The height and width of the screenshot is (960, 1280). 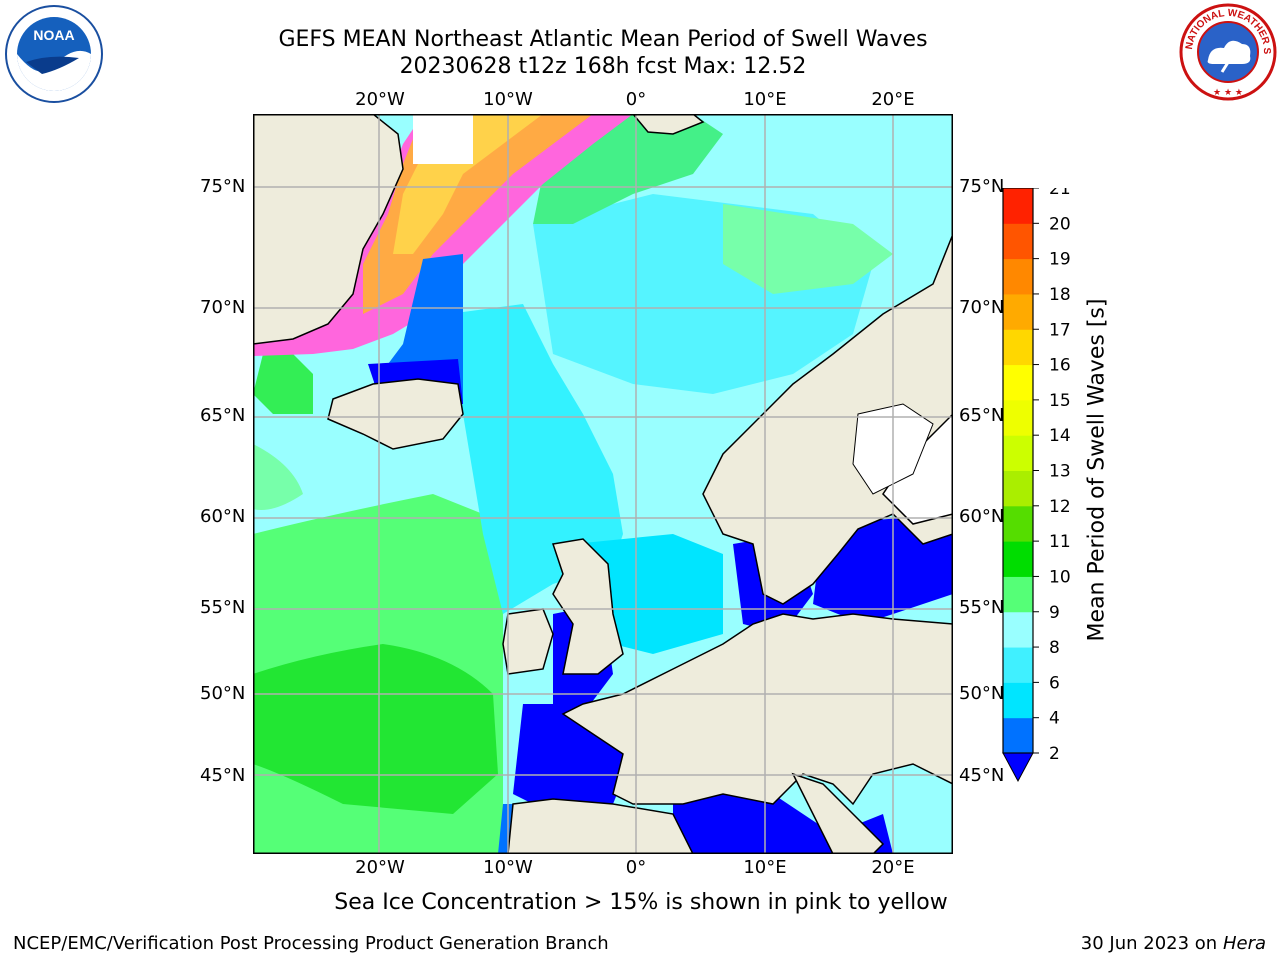 I want to click on lat-label-right-75n: 75°N, so click(x=982, y=186).